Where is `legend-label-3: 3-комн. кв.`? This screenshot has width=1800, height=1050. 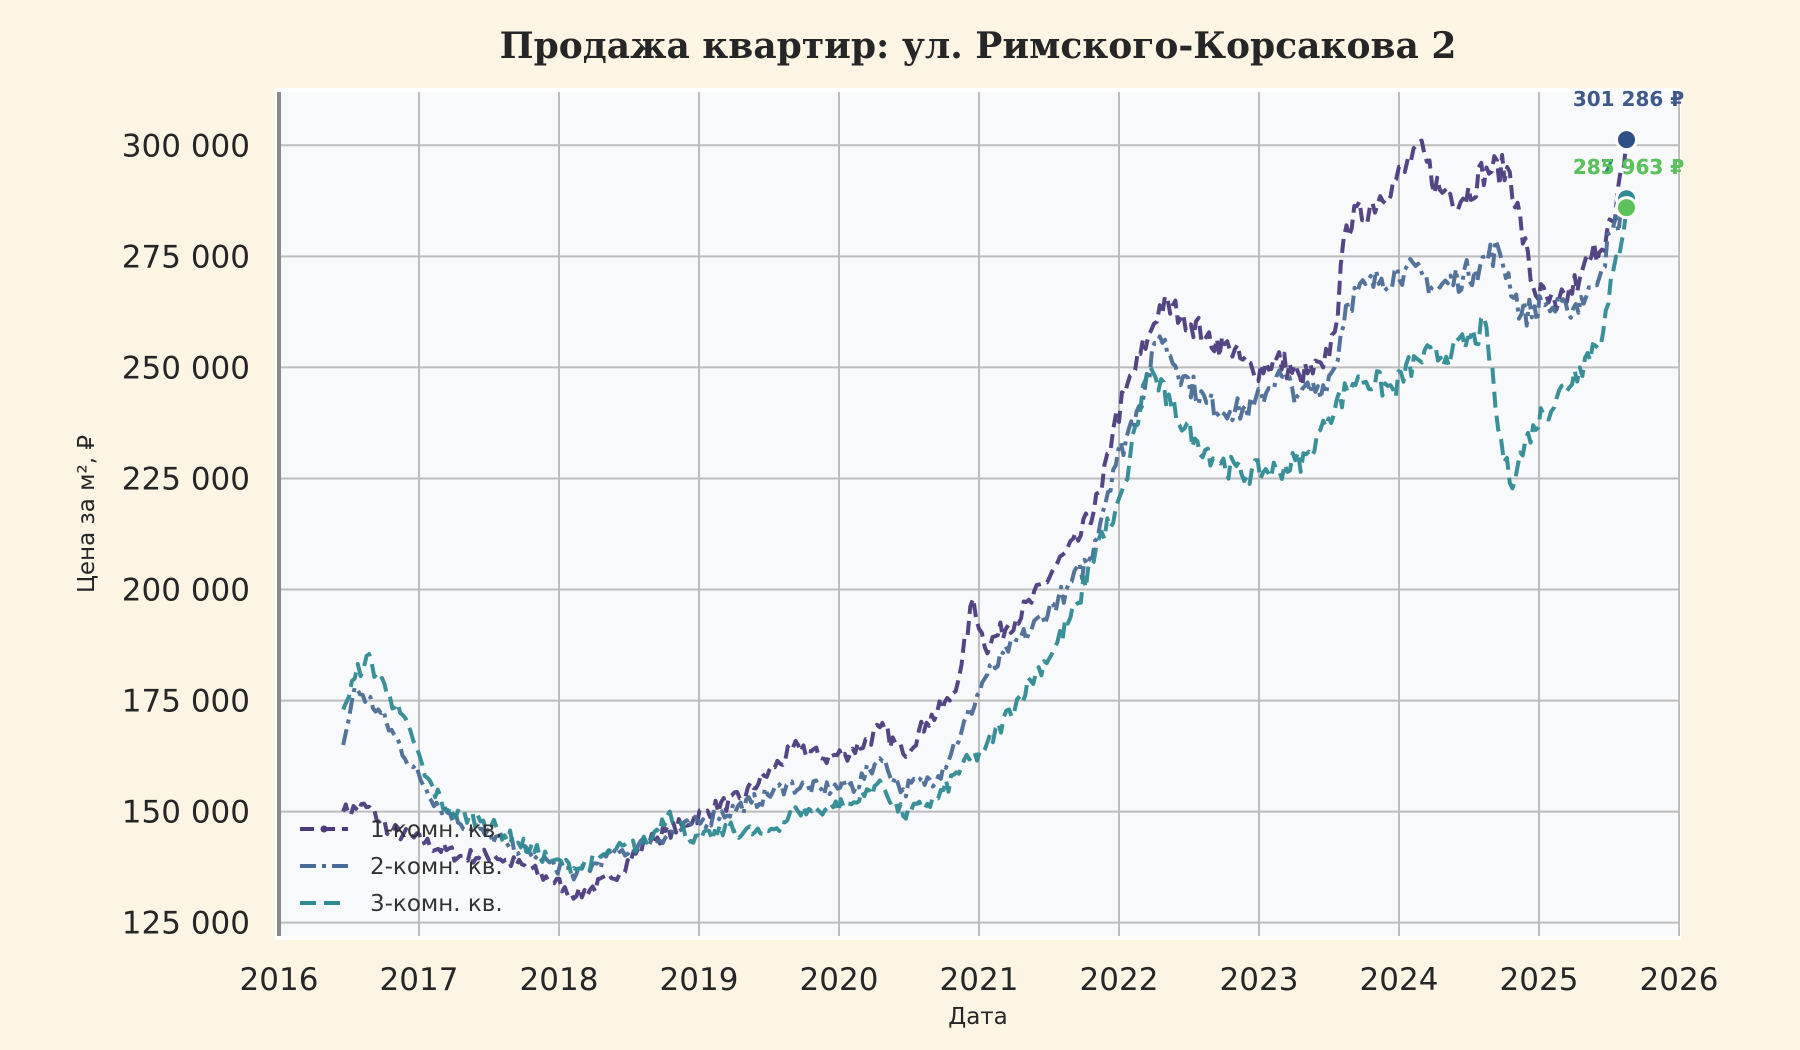 legend-label-3: 3-комн. кв. is located at coordinates (436, 904).